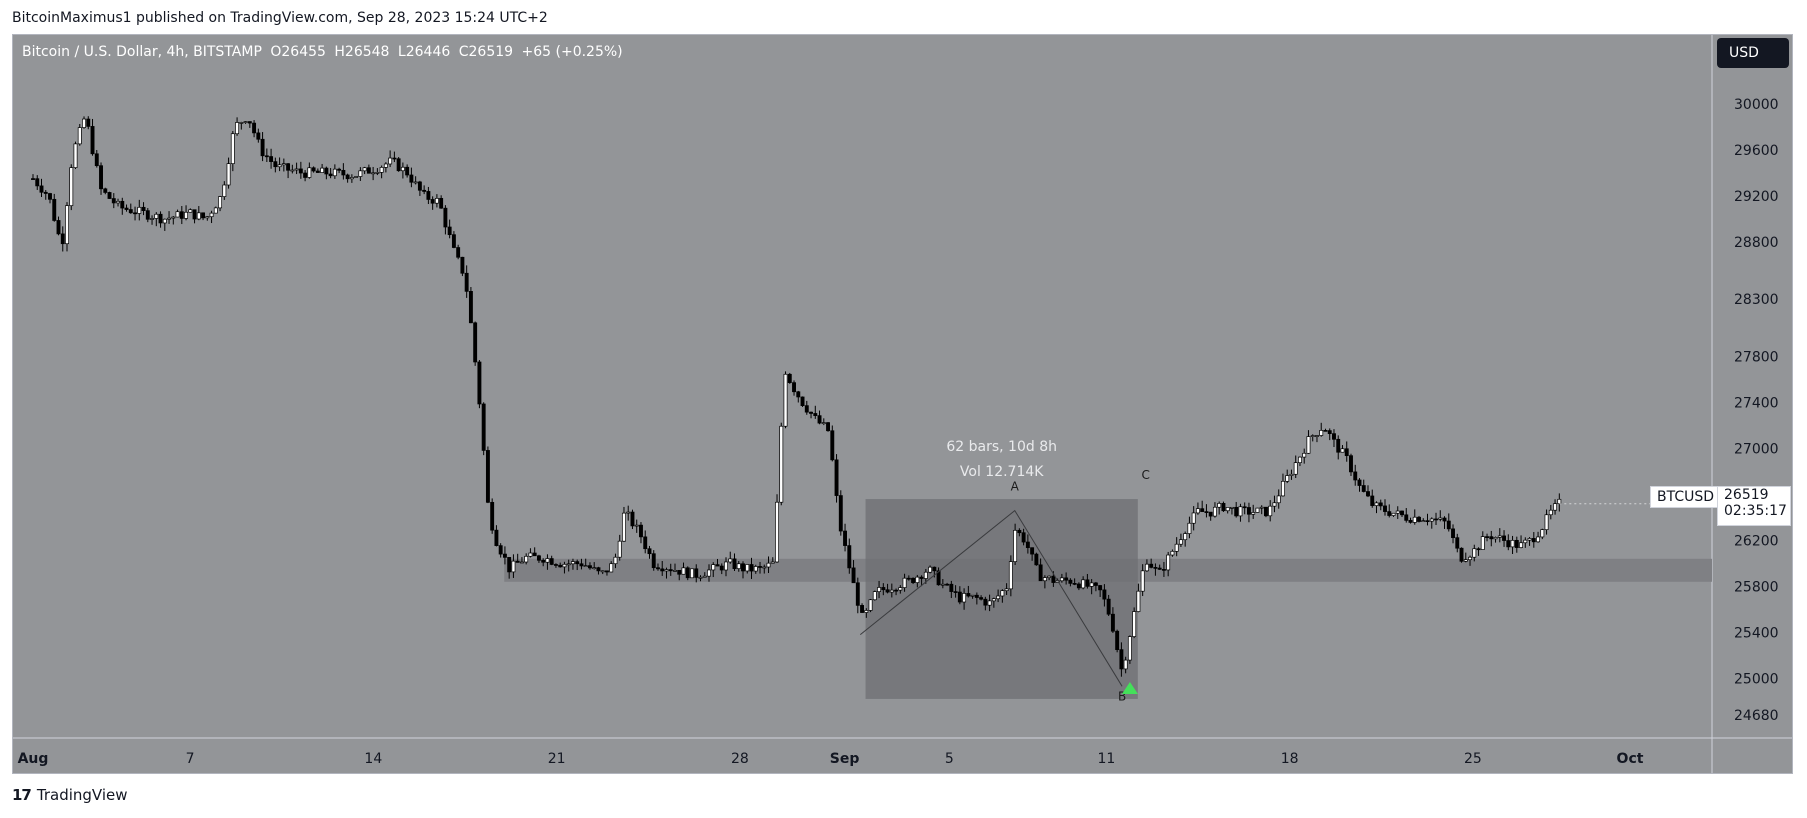  Describe the element at coordinates (1753, 53) in the screenshot. I see `currency-button: USD` at that location.